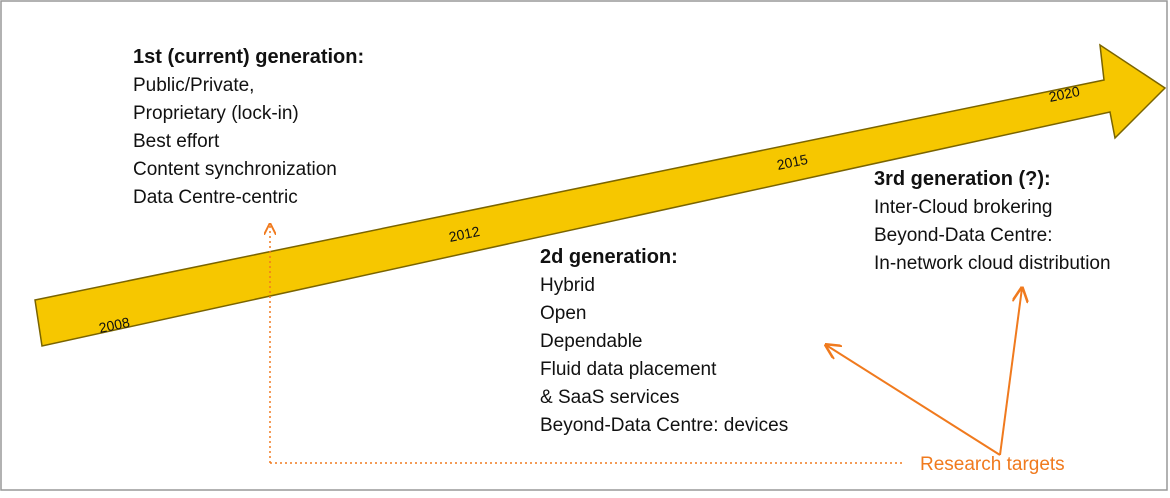 The height and width of the screenshot is (498, 1170). Describe the element at coordinates (609, 257) in the screenshot. I see `generation-title: 2d generation:` at that location.